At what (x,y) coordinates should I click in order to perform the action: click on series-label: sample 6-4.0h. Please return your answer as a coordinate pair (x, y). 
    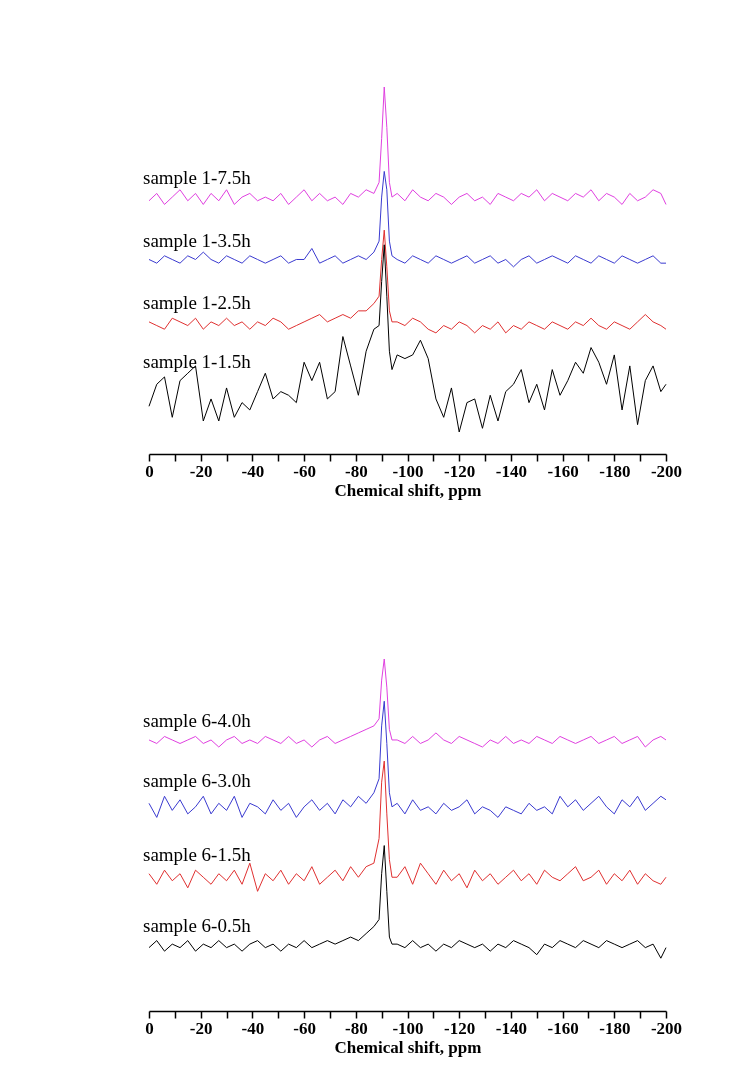
    Looking at the image, I should click on (197, 721).